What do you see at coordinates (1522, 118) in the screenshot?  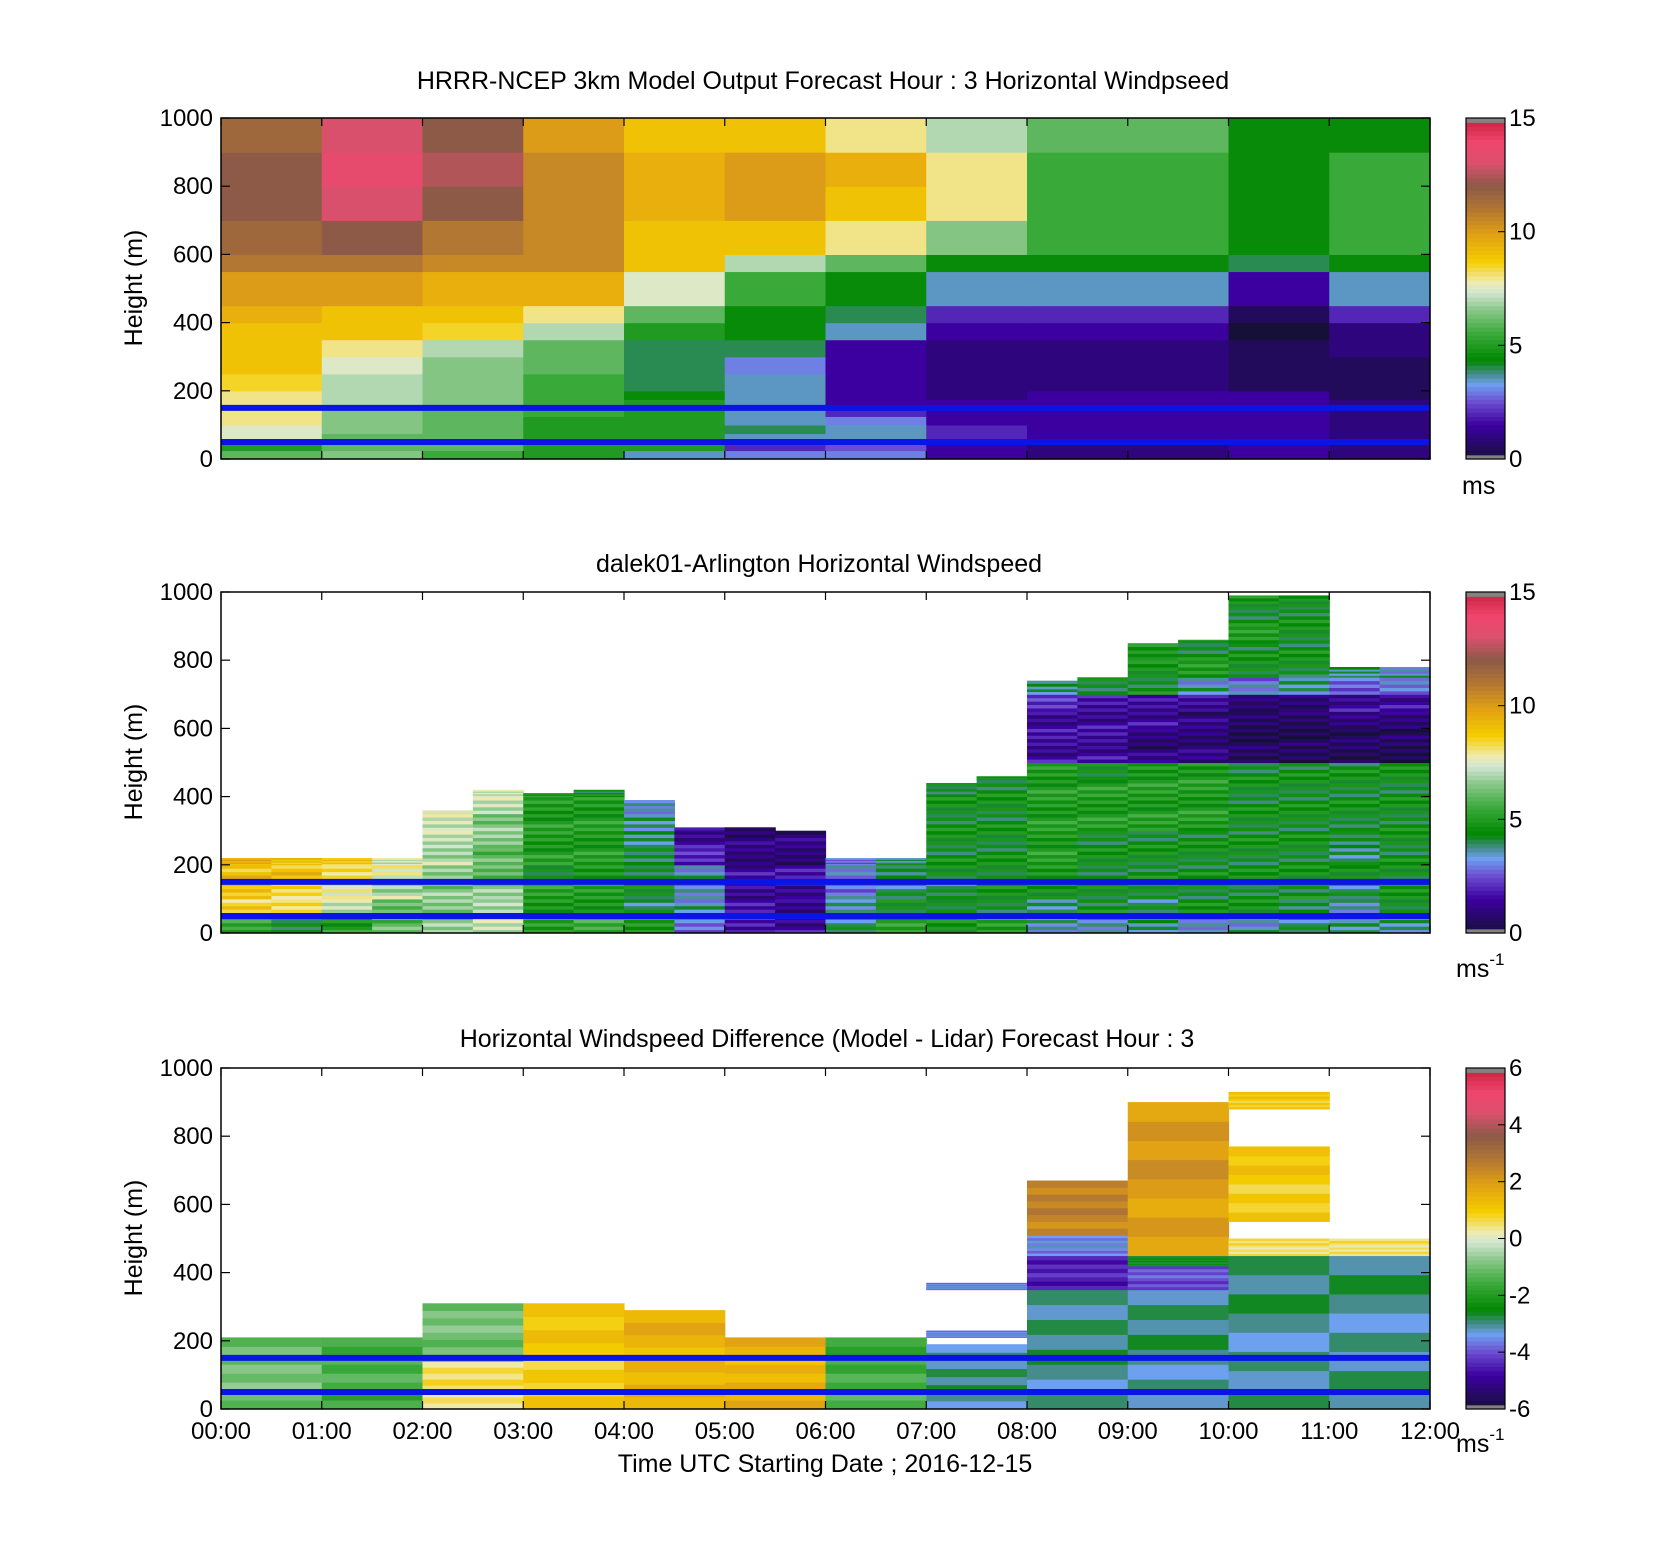 I see `colorbar-tick-label: 15` at bounding box center [1522, 118].